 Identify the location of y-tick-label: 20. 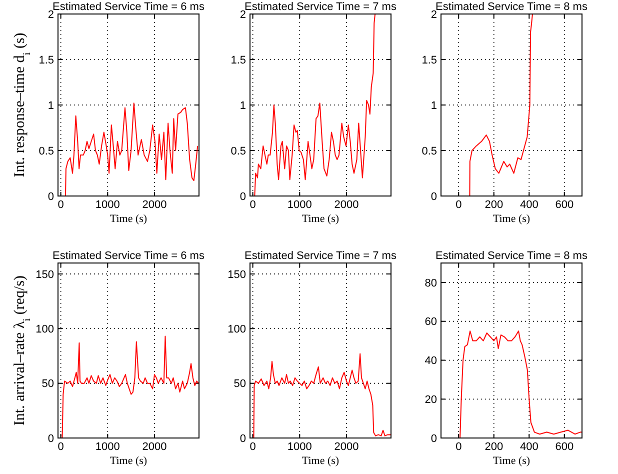
(430, 400).